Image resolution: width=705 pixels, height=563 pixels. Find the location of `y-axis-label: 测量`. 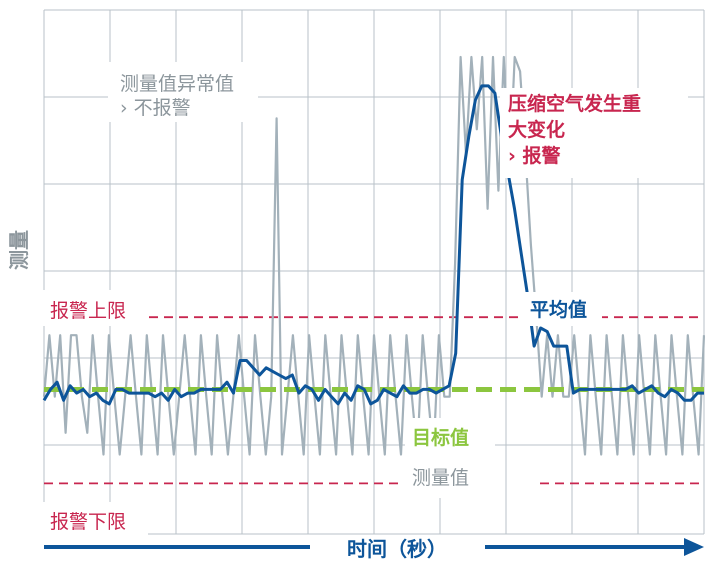

y-axis-label: 测量 is located at coordinates (19, 250).